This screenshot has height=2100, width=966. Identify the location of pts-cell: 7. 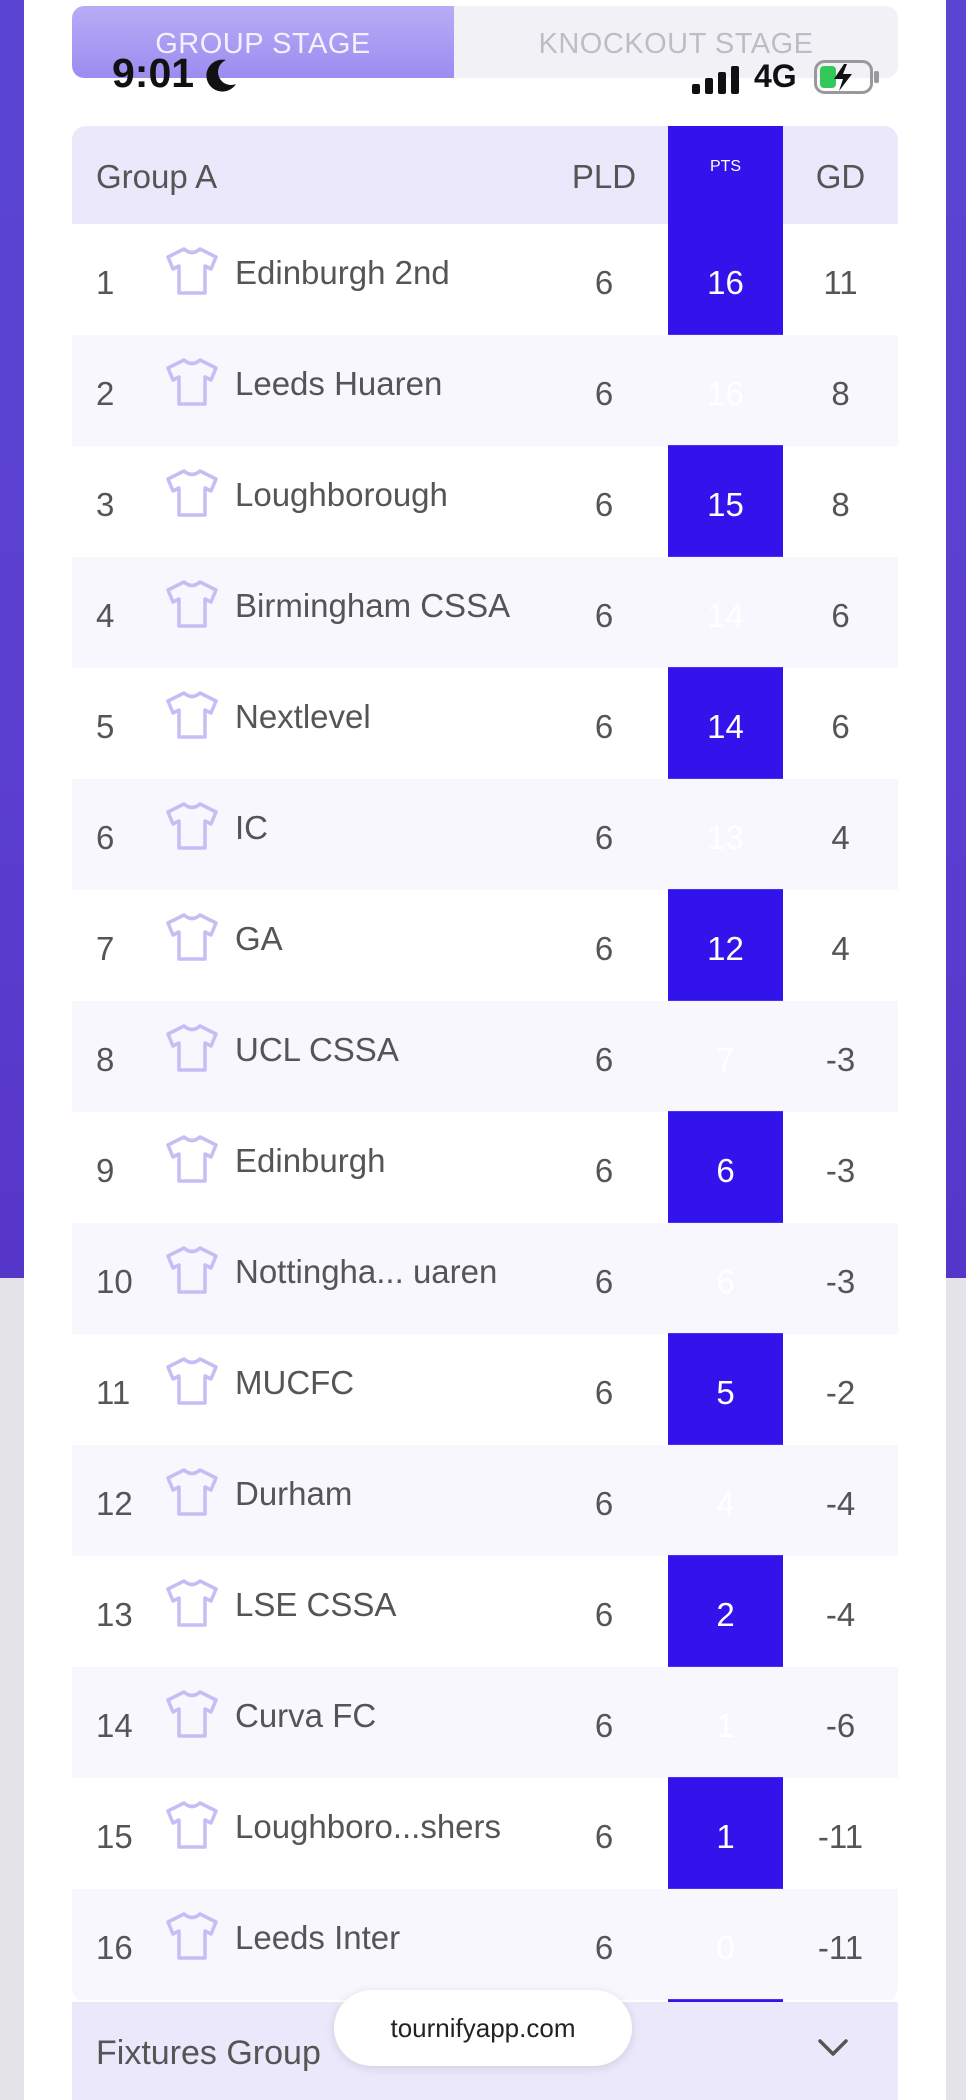
(725, 1059).